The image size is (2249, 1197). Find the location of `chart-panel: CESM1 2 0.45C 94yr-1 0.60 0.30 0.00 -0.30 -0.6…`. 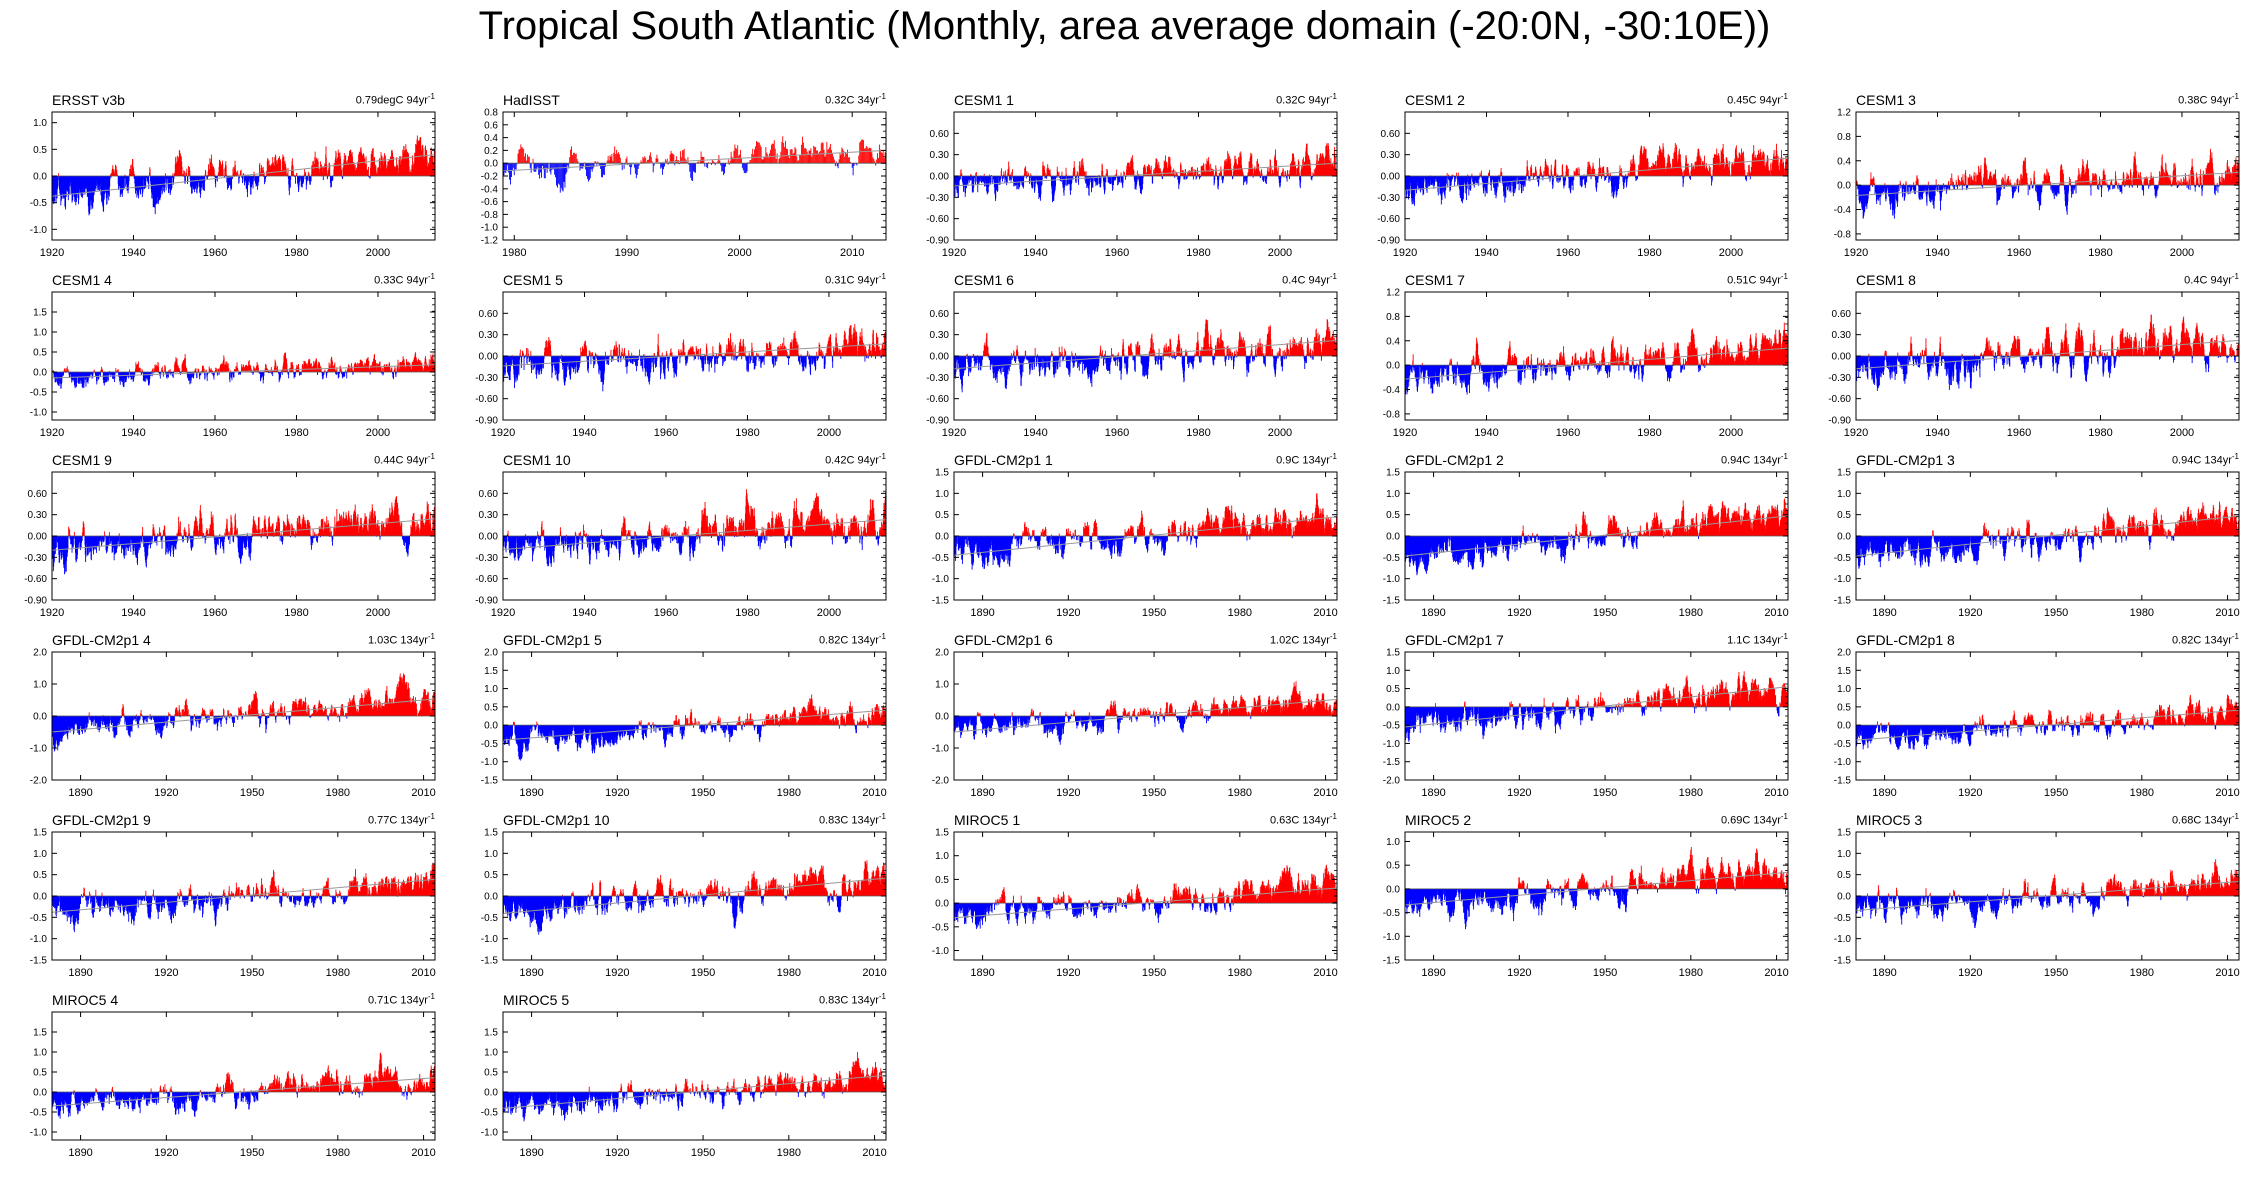

chart-panel: CESM1 2 0.45C 94yr-1 0.60 0.30 0.00 -0.30 -0.6… is located at coordinates (1573, 182).